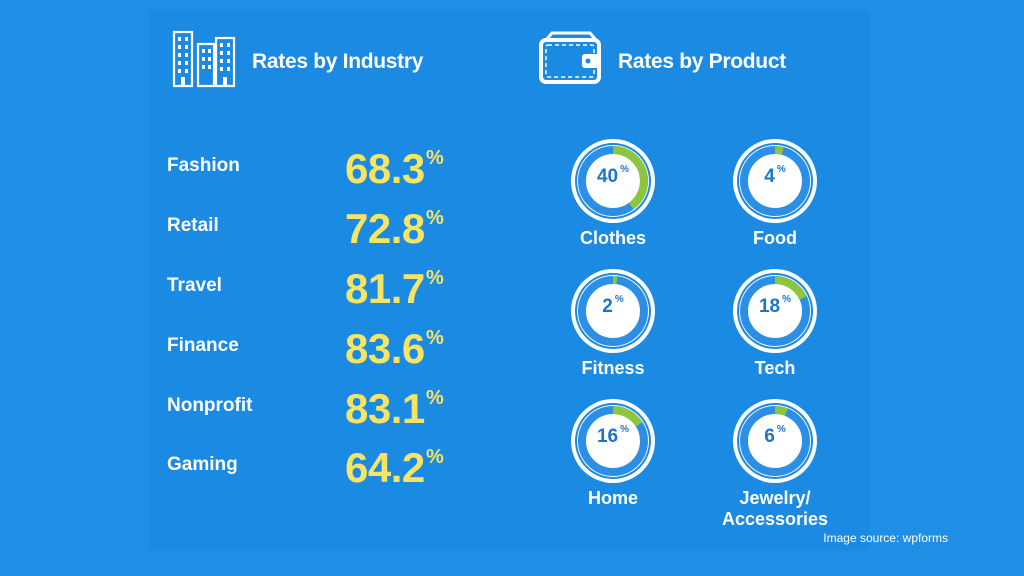 Image resolution: width=1024 pixels, height=576 pixels. What do you see at coordinates (607, 306) in the screenshot?
I see `product-value-number: 2` at bounding box center [607, 306].